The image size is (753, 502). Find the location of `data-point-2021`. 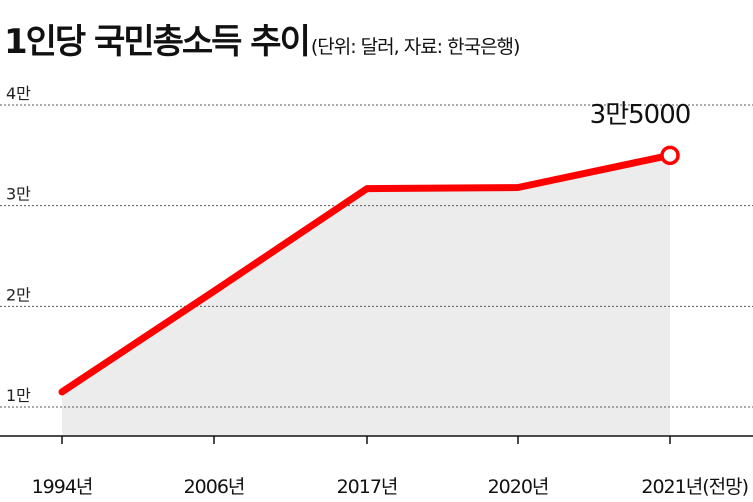

data-point-2021 is located at coordinates (670, 155).